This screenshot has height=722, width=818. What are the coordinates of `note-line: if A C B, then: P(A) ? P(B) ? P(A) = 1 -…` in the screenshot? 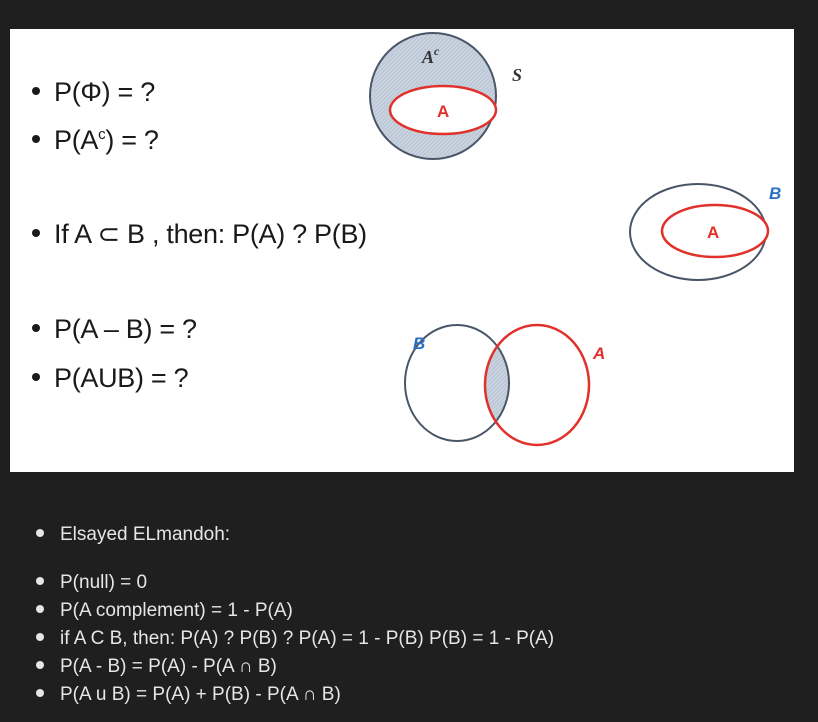 It's located at (295, 639).